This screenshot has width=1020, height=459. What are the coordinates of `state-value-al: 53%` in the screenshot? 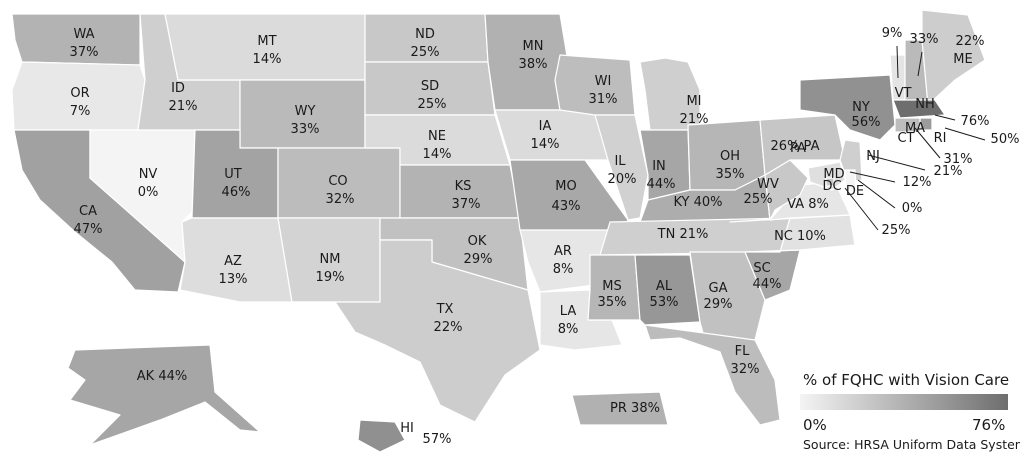 It's located at (664, 302).